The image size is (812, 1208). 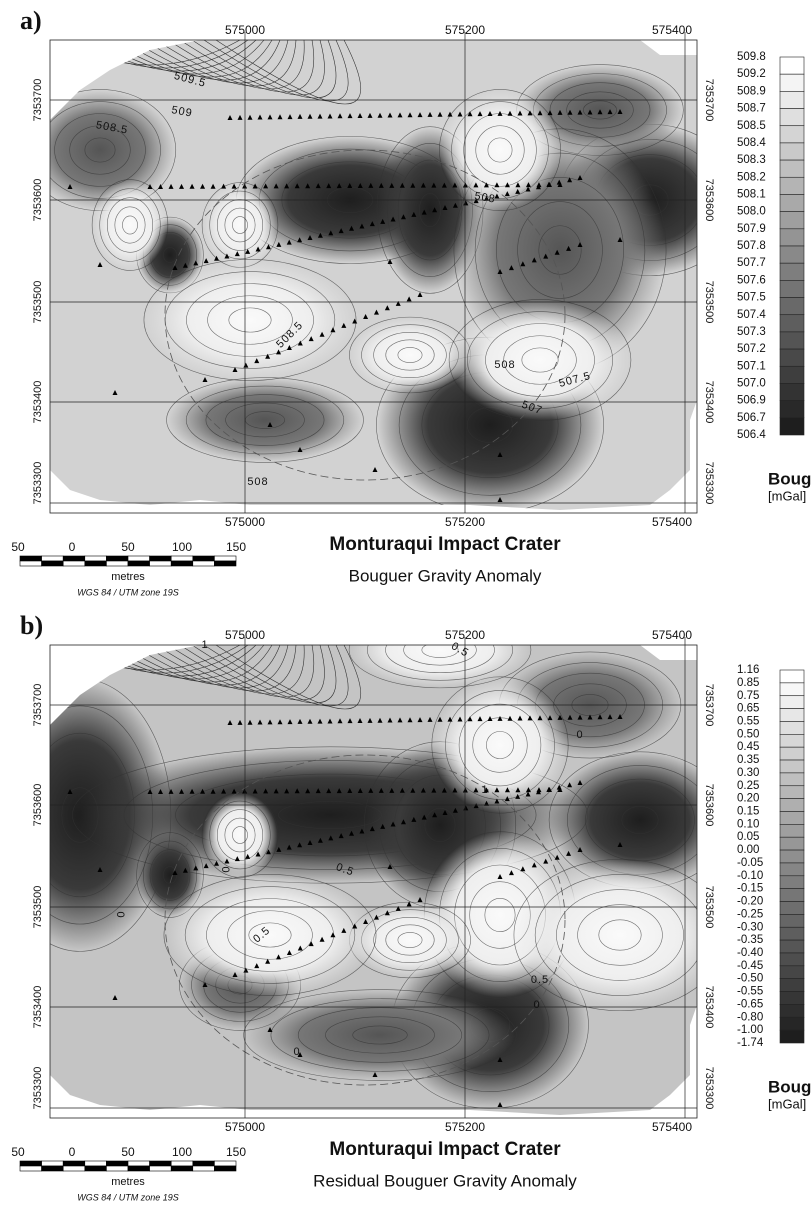 What do you see at coordinates (751, 435) in the screenshot?
I see `legend-level: 506.4` at bounding box center [751, 435].